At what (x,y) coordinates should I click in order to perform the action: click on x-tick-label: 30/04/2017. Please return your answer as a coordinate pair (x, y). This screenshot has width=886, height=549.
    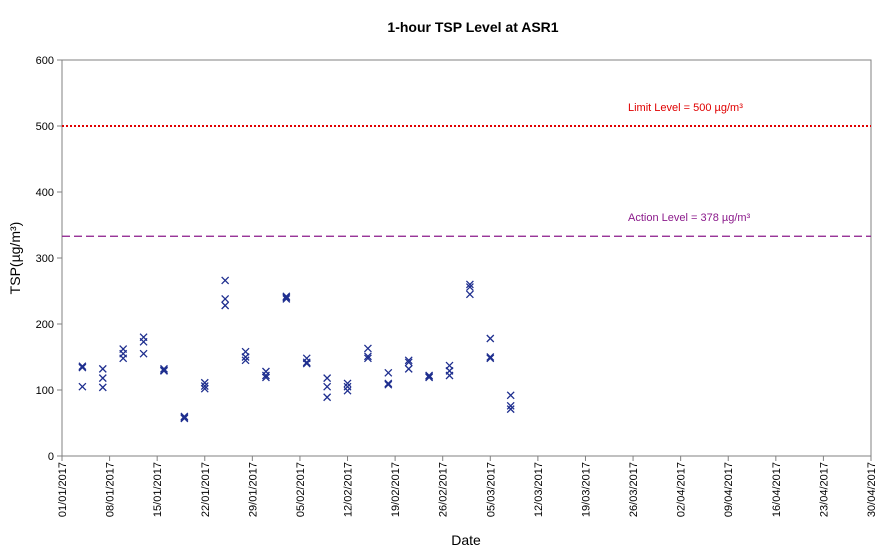
    Looking at the image, I should click on (872, 489).